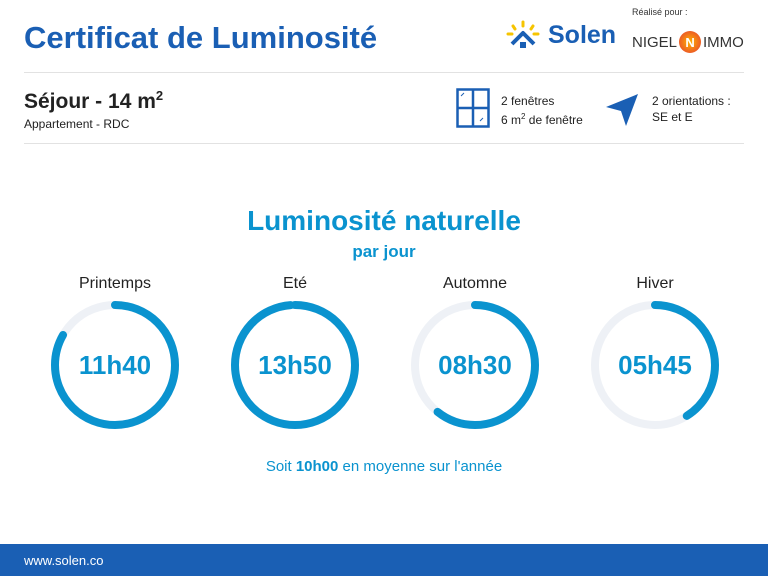 Image resolution: width=768 pixels, height=576 pixels. What do you see at coordinates (420, 466) in the screenshot?
I see `avg-post: en moyenne sur l'année` at bounding box center [420, 466].